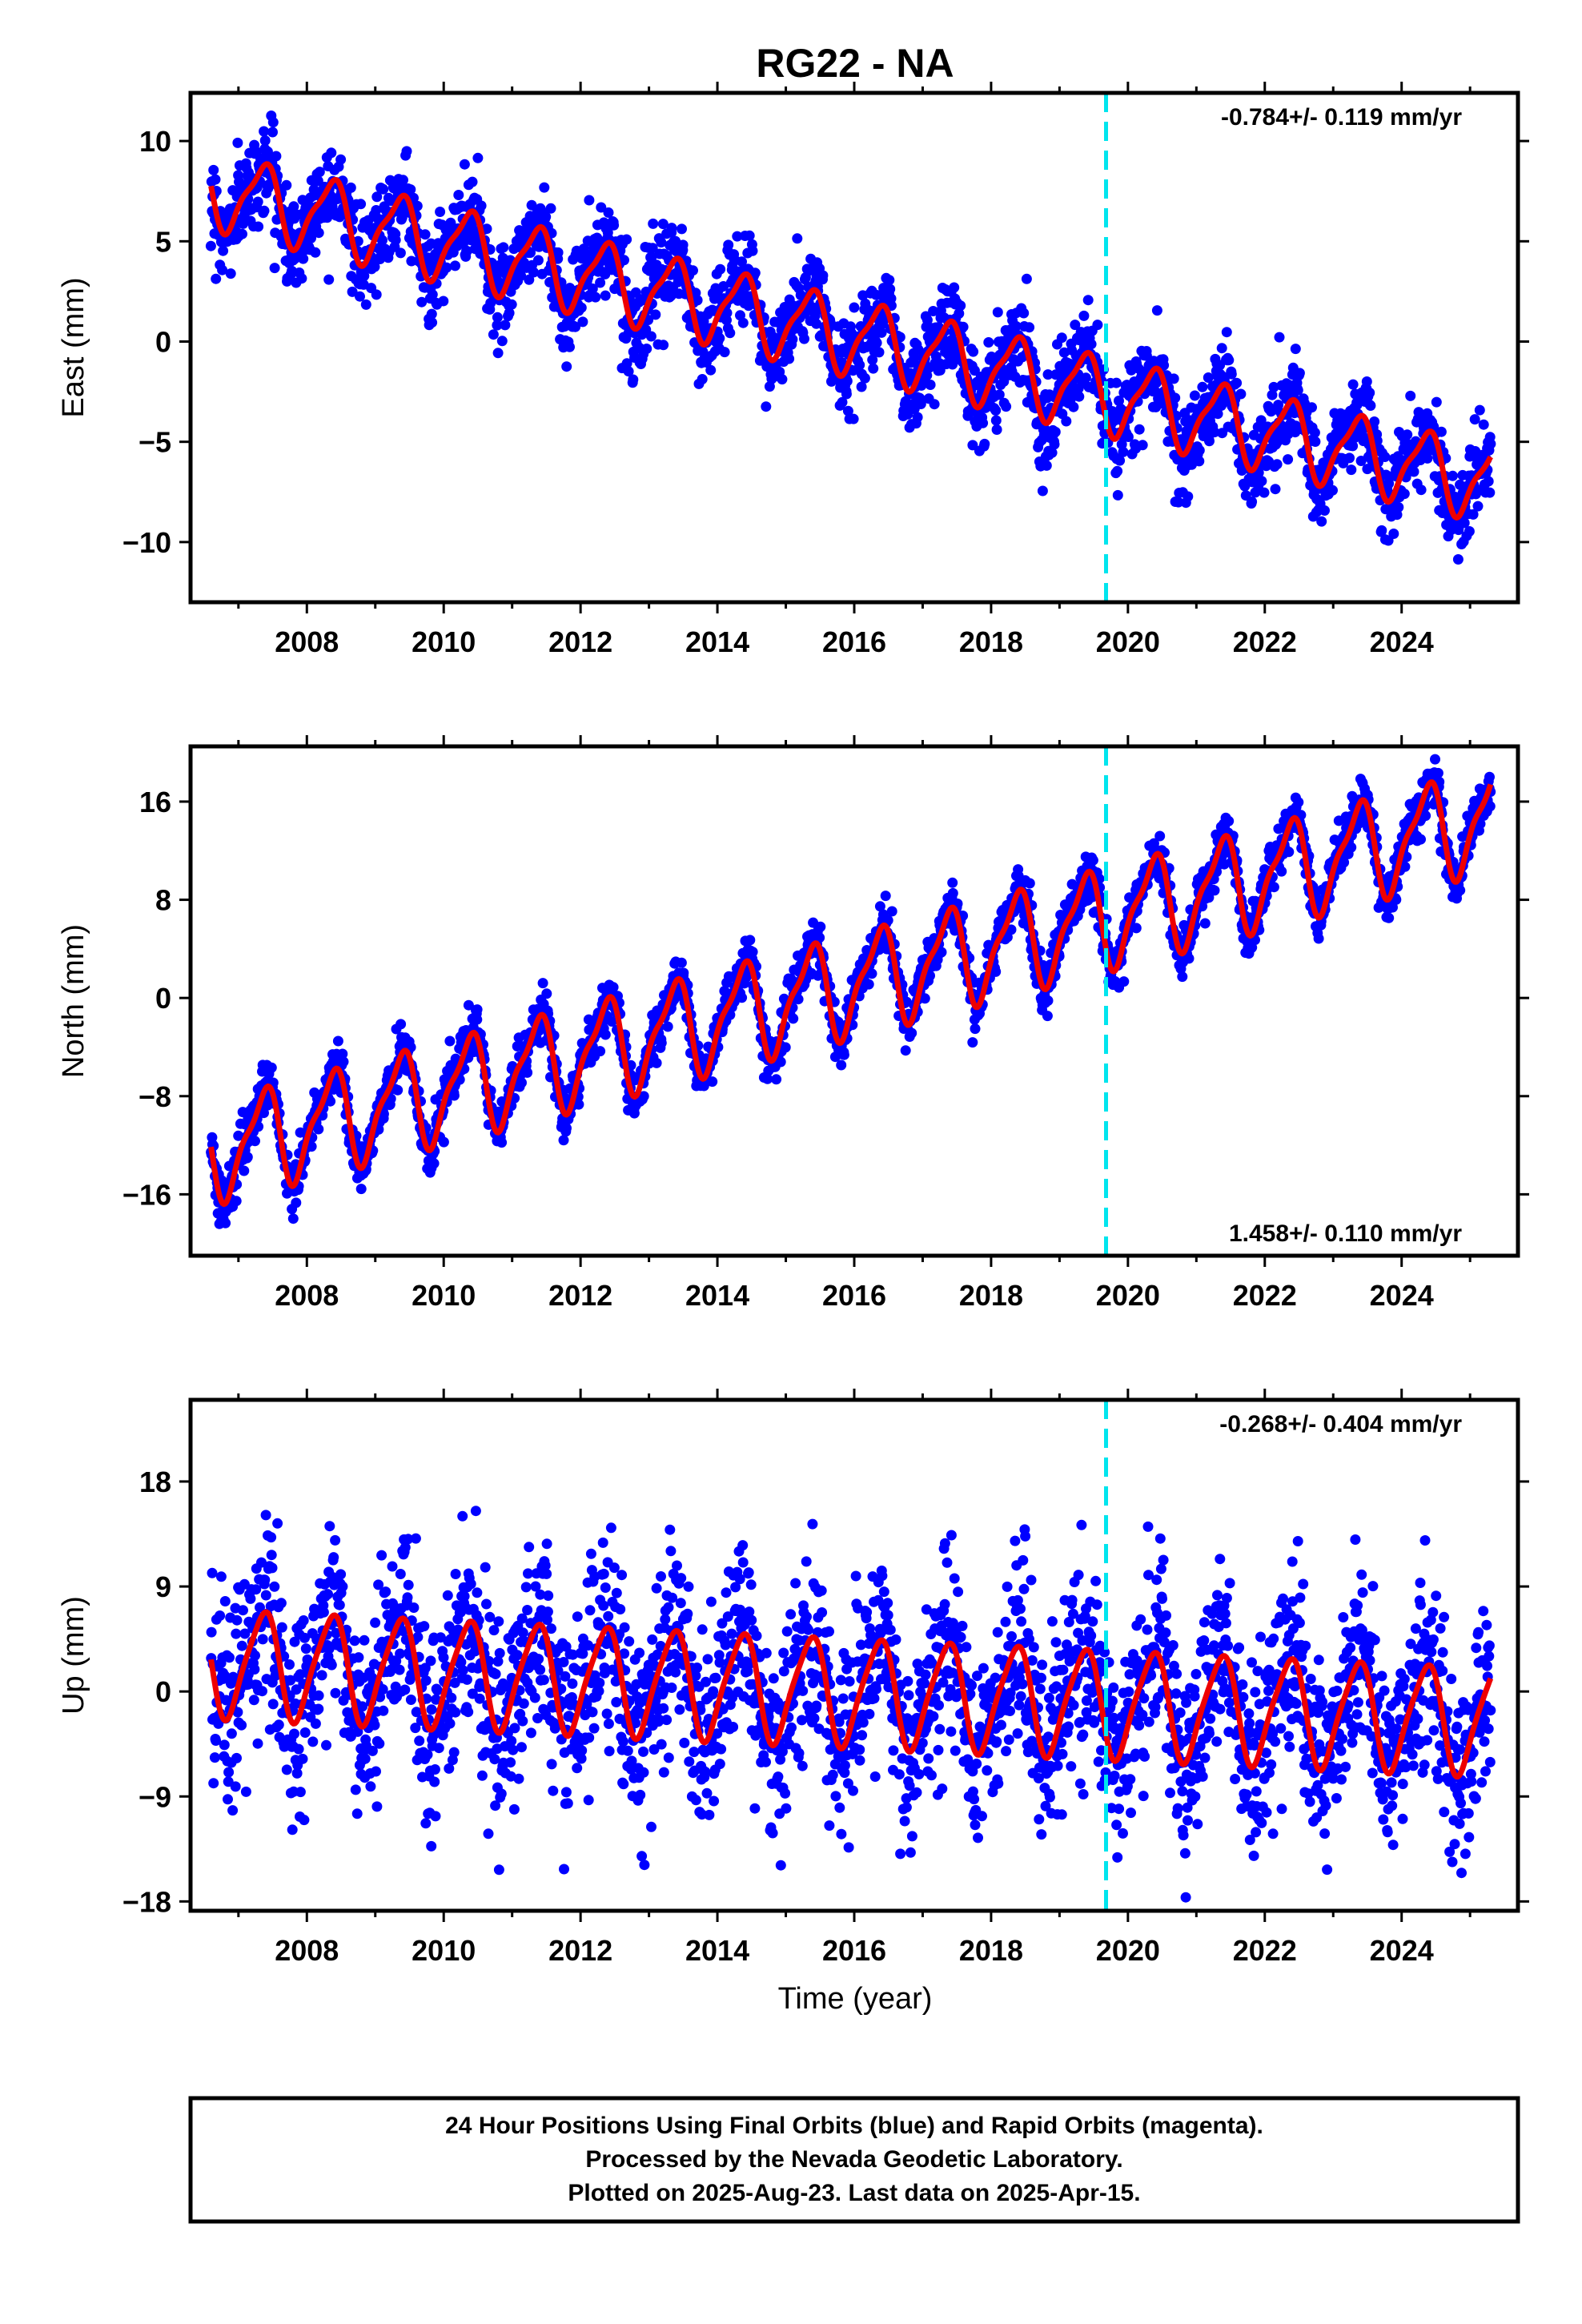 The height and width of the screenshot is (2324, 1582). Describe the element at coordinates (155, 141) in the screenshot. I see `y-tick-label: 10` at that location.